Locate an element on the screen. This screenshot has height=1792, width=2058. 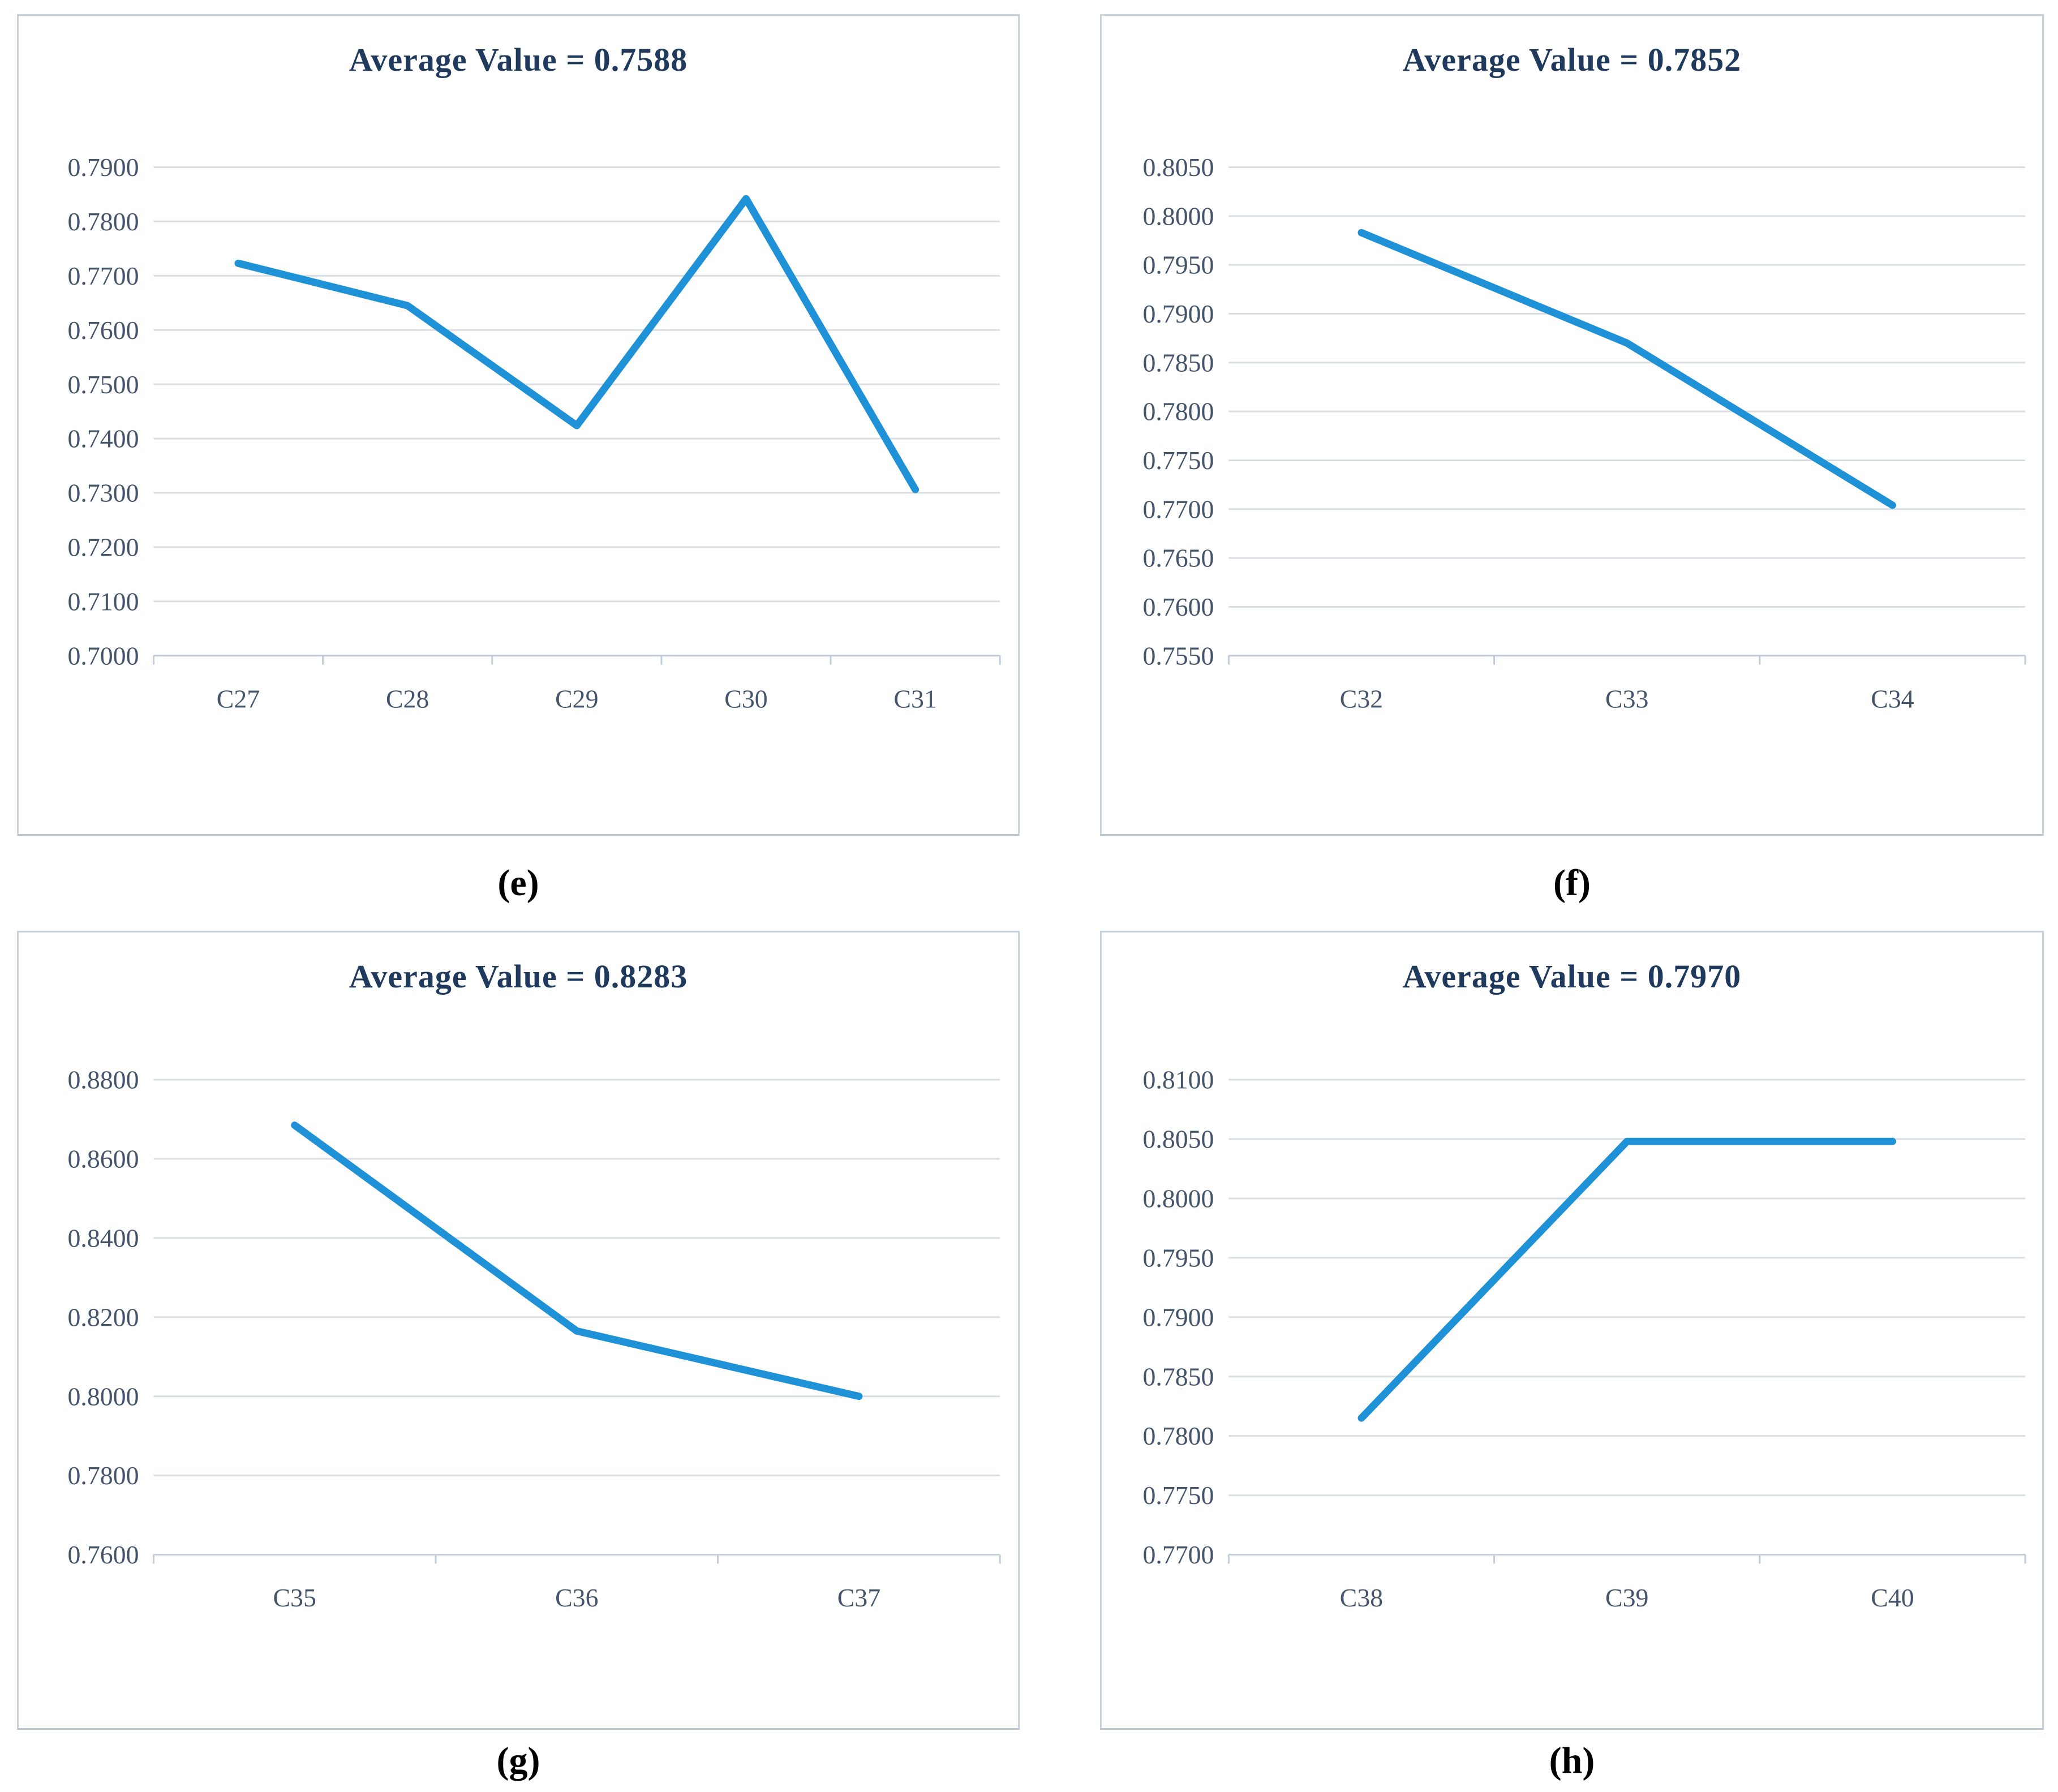
x-category-label: C34 is located at coordinates (1892, 698).